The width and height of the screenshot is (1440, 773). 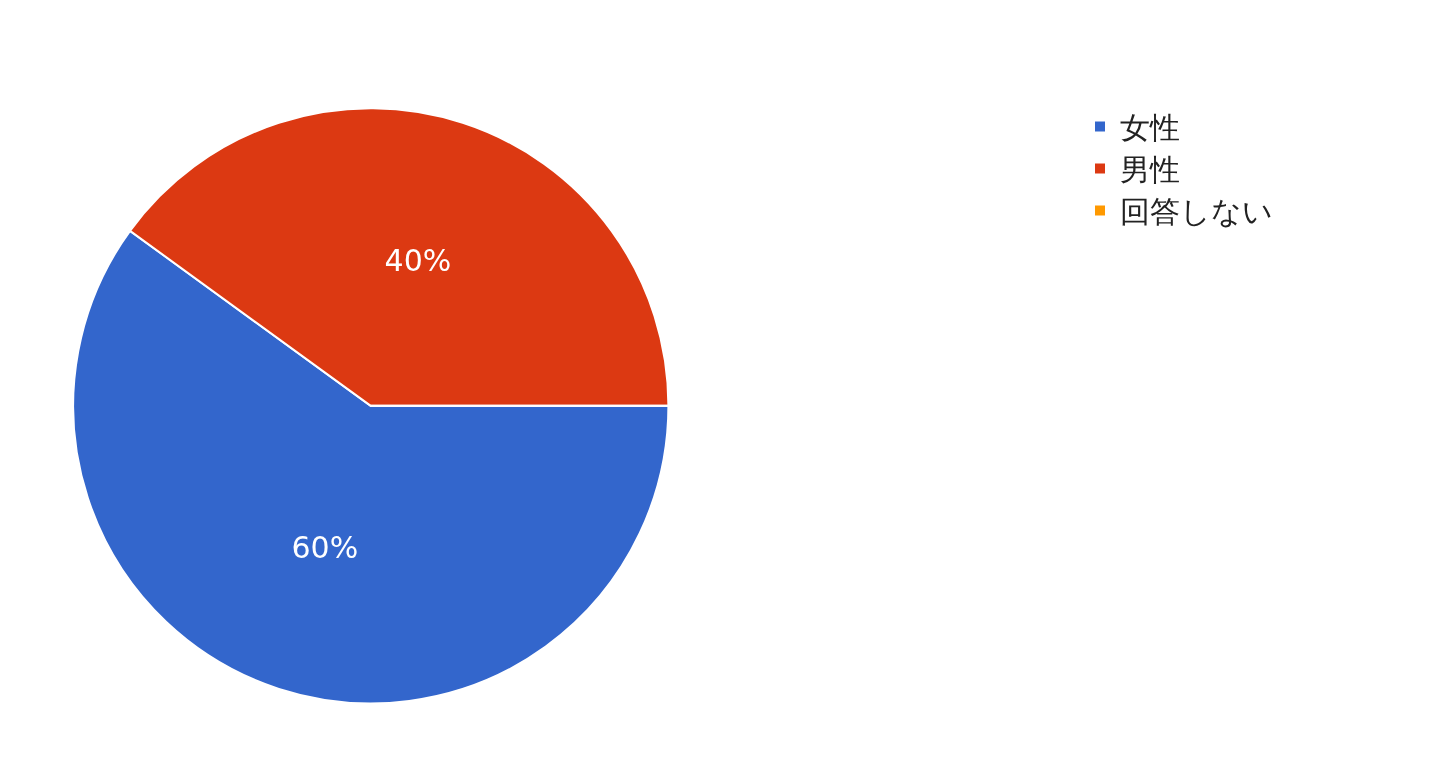 I want to click on legend-label: 女性, so click(x=1150, y=128).